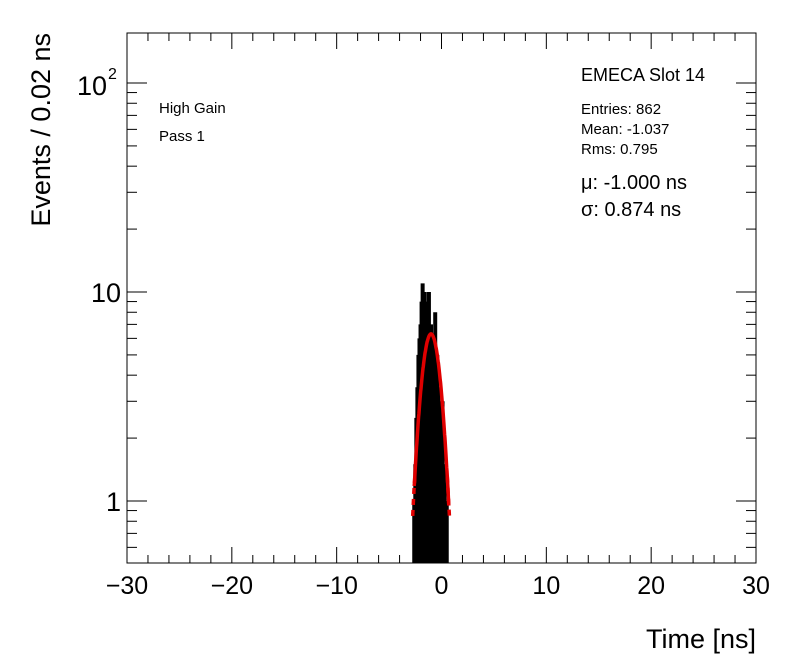 Image resolution: width=796 pixels, height=672 pixels. What do you see at coordinates (127, 586) in the screenshot?
I see `x-tick-label: −30` at bounding box center [127, 586].